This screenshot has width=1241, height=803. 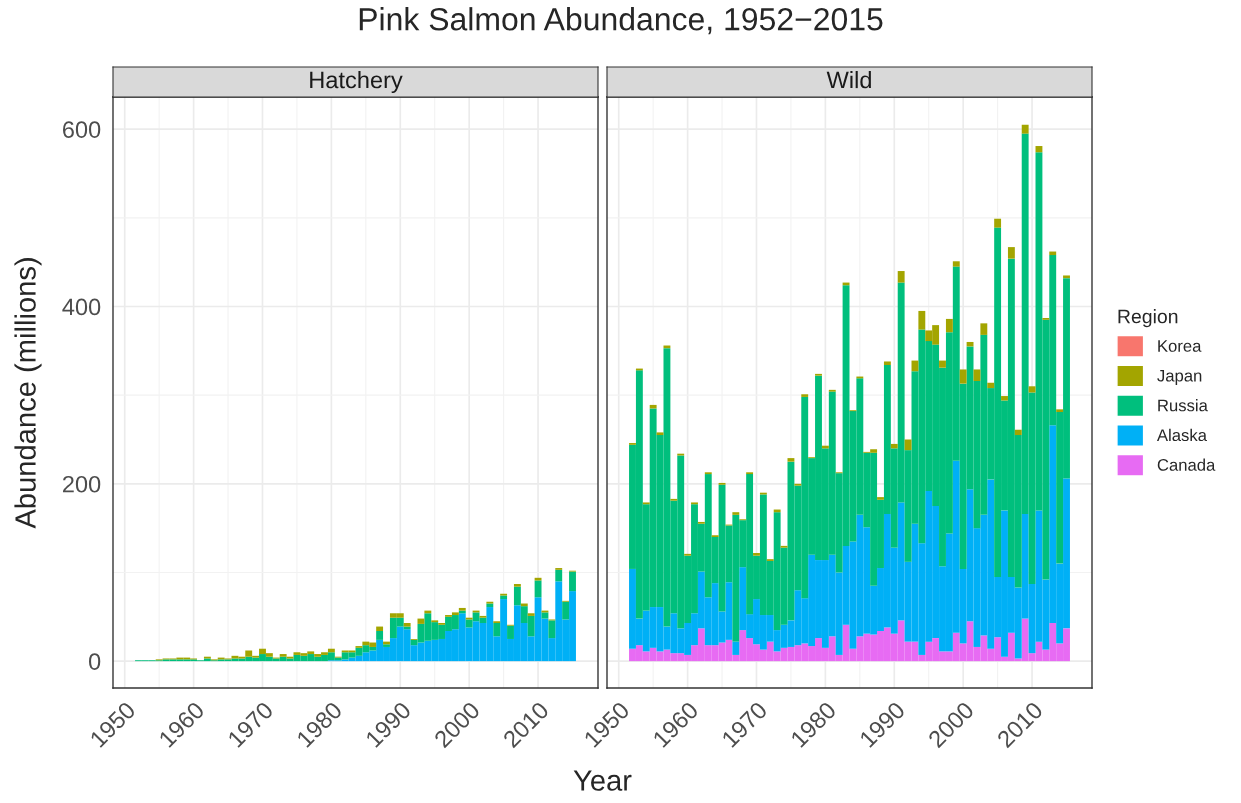 What do you see at coordinates (356, 82) in the screenshot?
I see `chart-subtitle: Hatchery` at bounding box center [356, 82].